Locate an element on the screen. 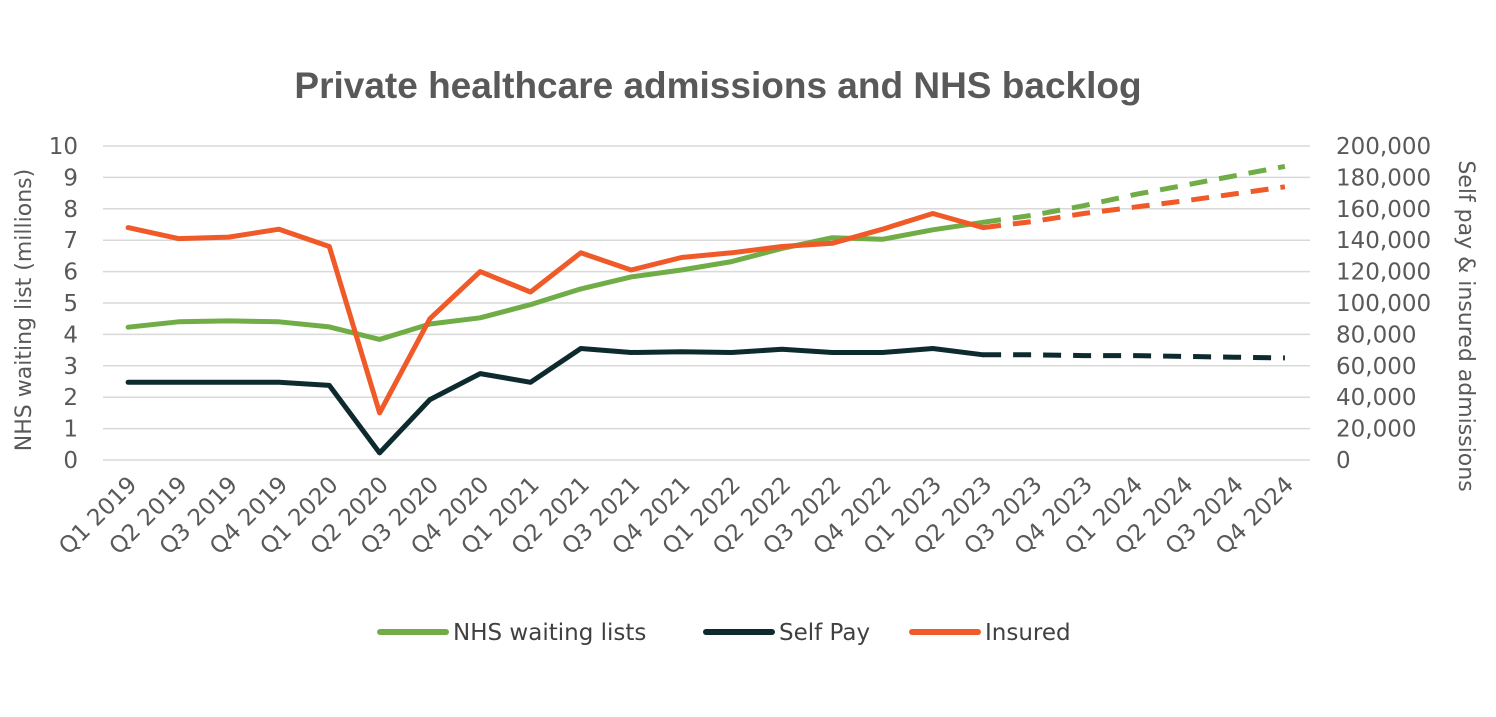 The height and width of the screenshot is (717, 1496). series-line-self-pay is located at coordinates (555, 401).